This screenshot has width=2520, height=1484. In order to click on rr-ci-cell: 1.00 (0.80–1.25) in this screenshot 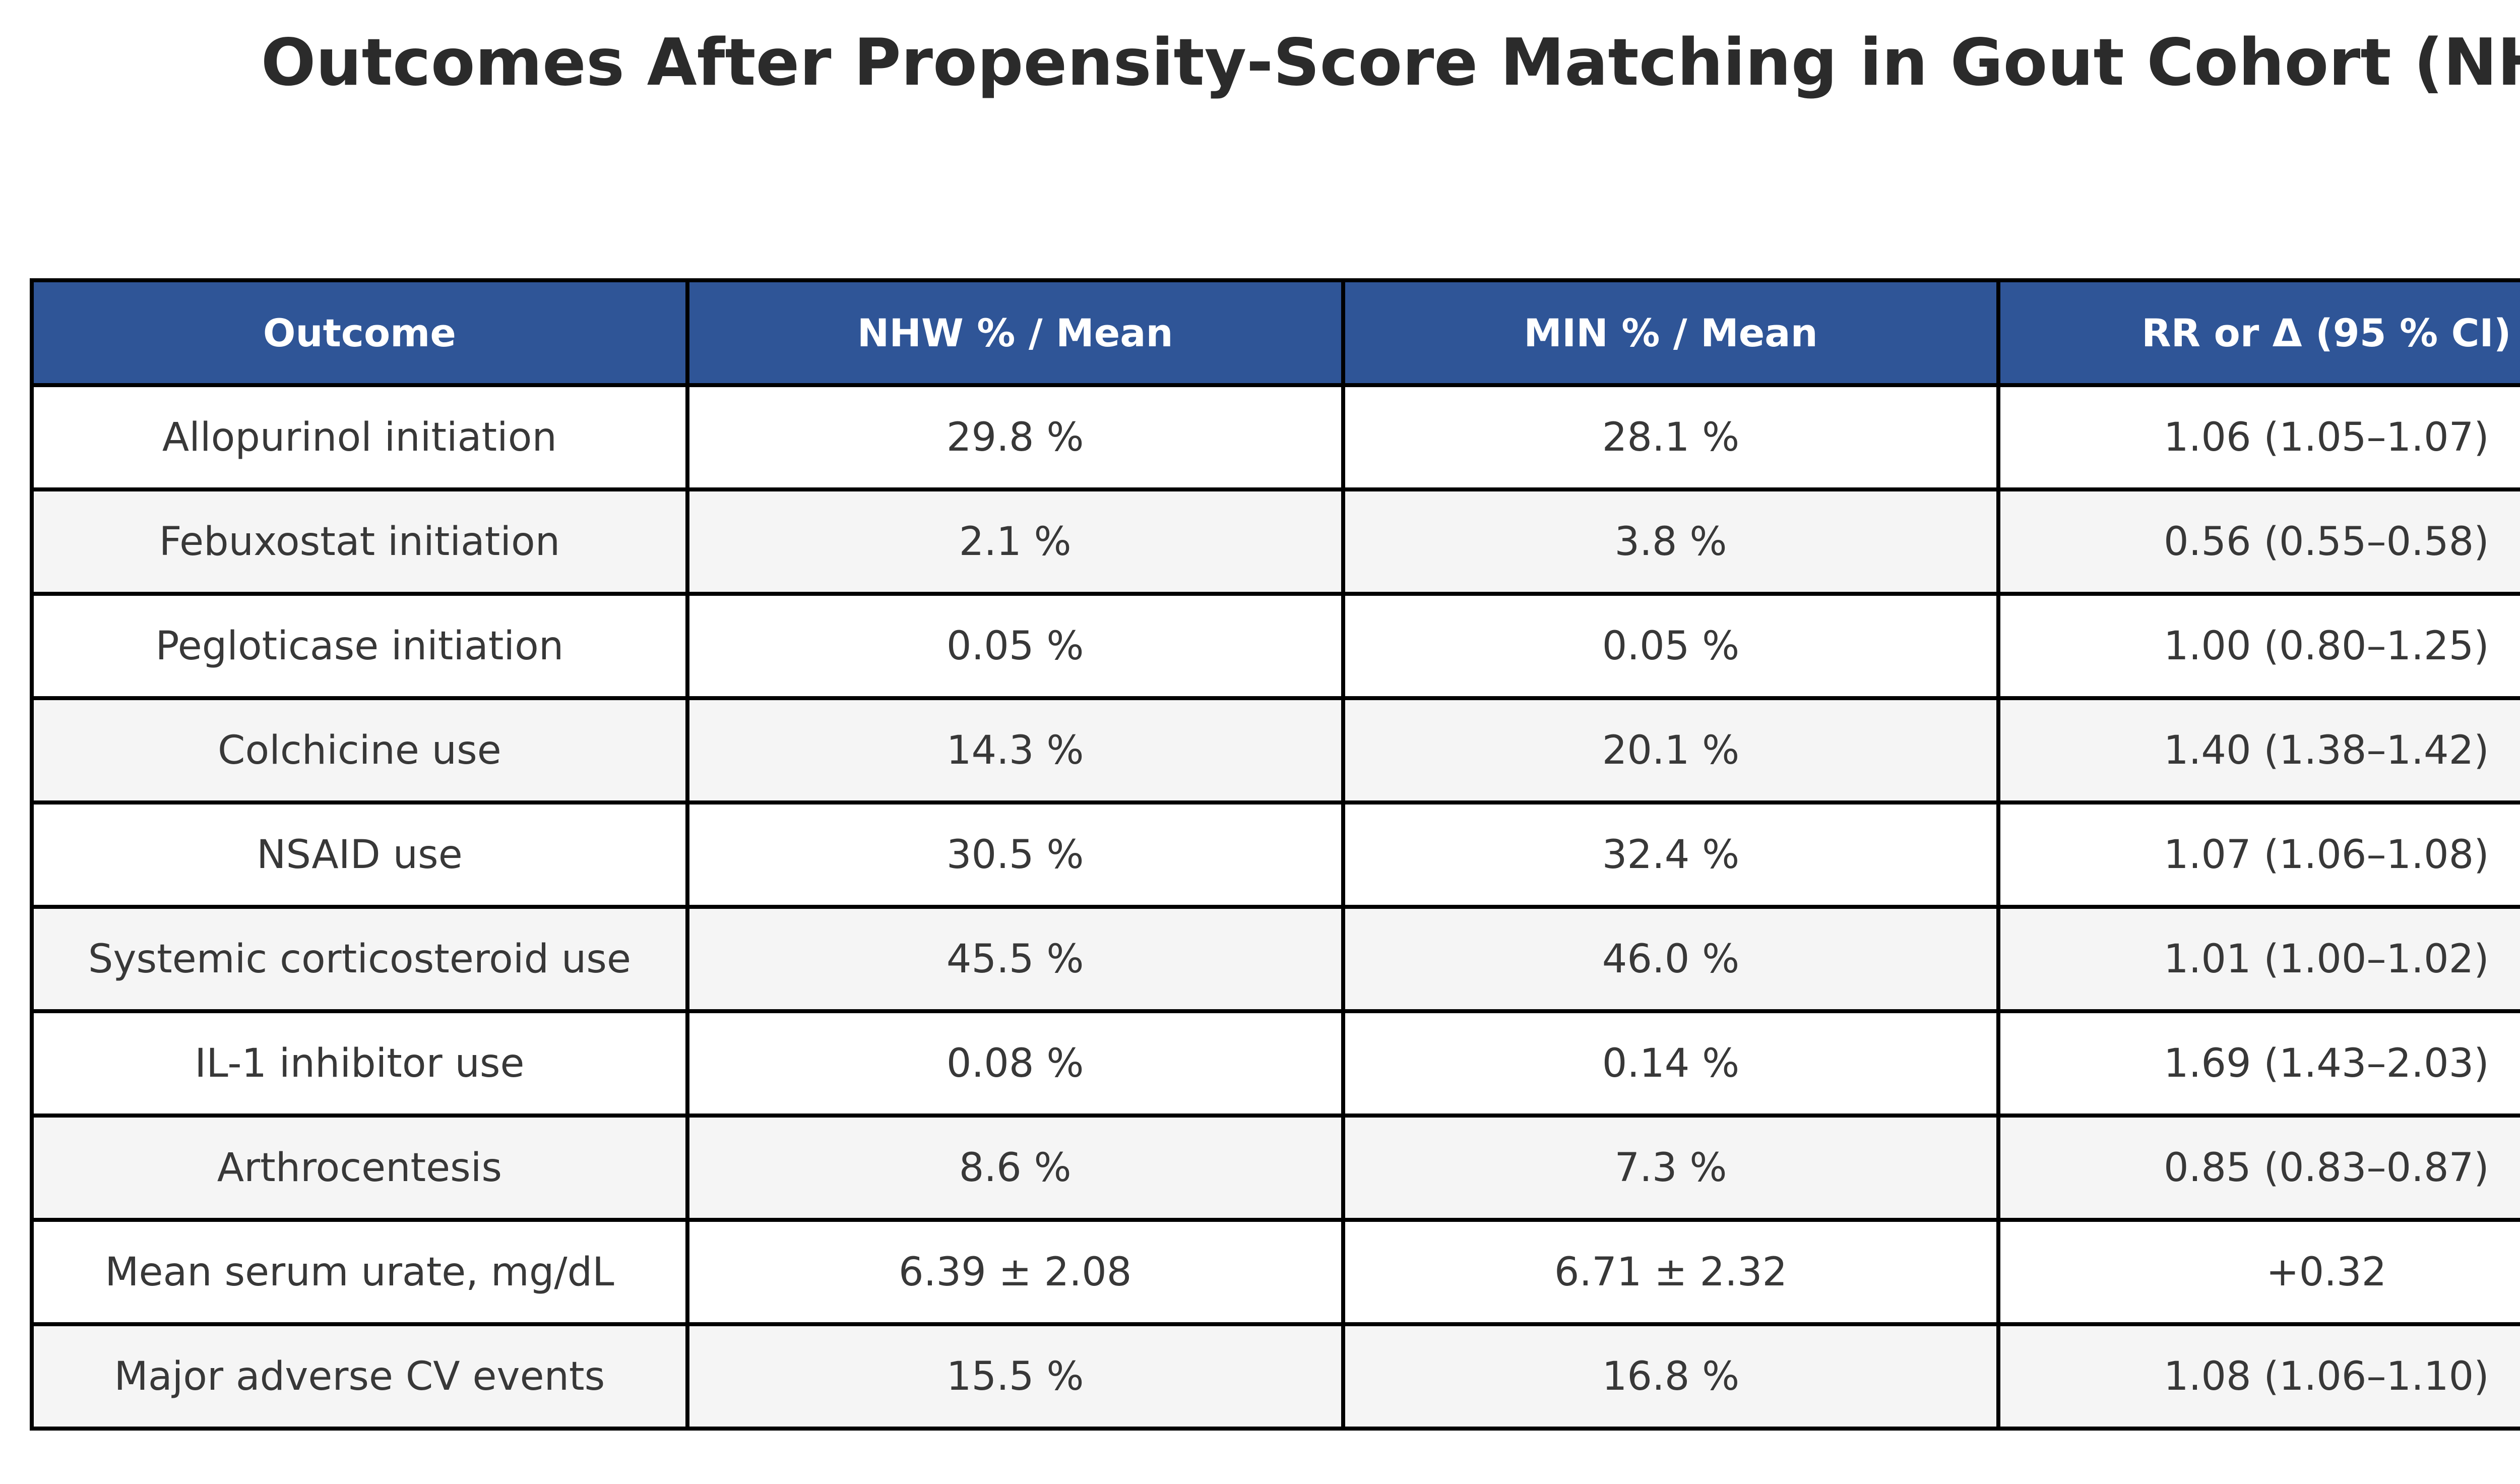, I will do `click(2258, 646)`.